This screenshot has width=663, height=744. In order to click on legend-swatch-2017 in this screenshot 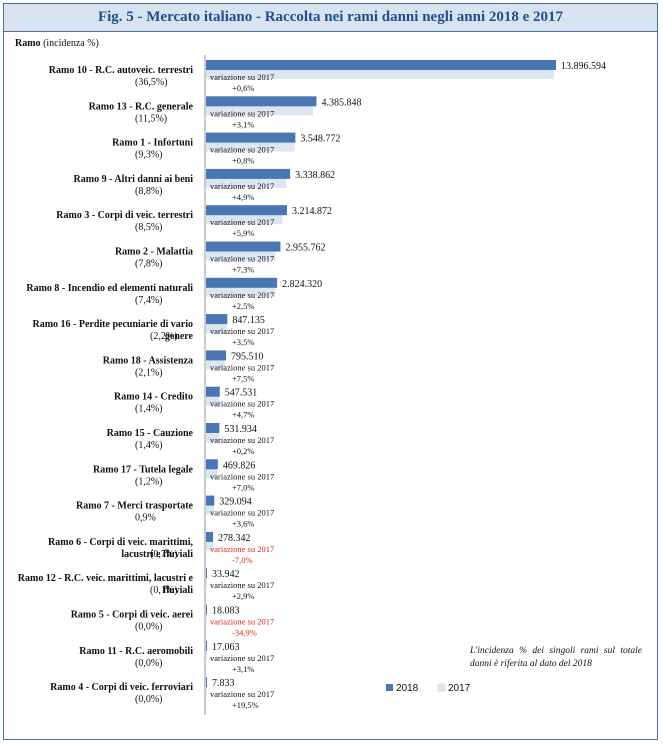, I will do `click(441, 687)`.